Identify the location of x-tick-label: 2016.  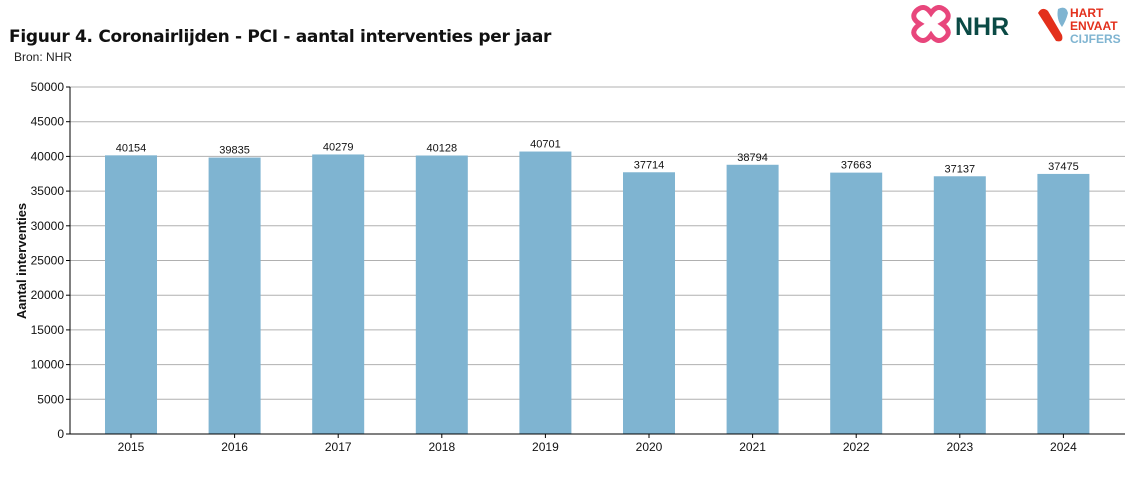
(234, 447).